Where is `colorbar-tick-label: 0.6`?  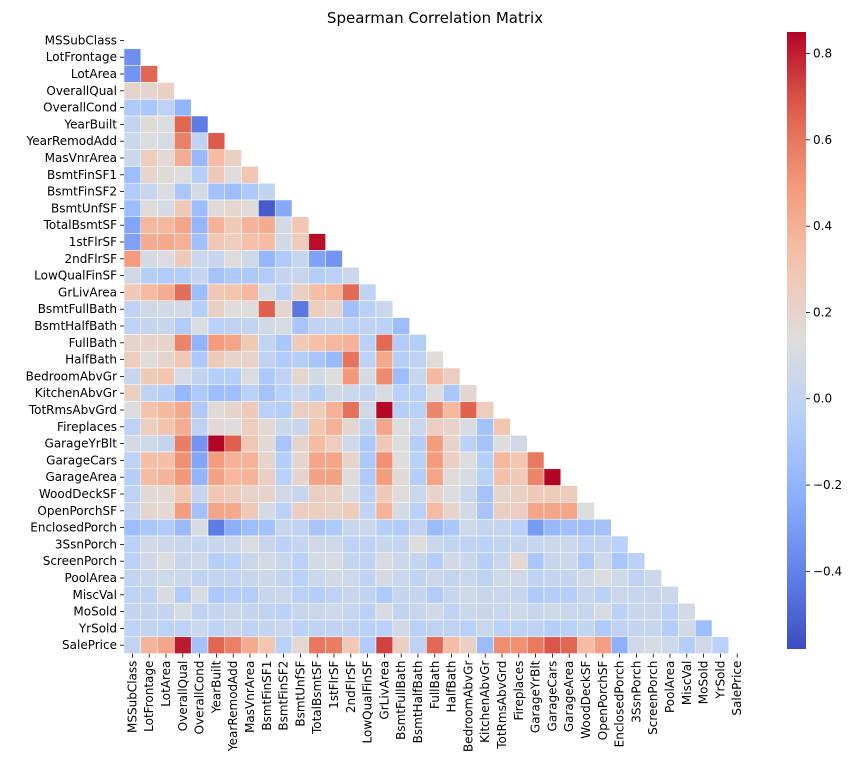
colorbar-tick-label: 0.6 is located at coordinates (822, 140).